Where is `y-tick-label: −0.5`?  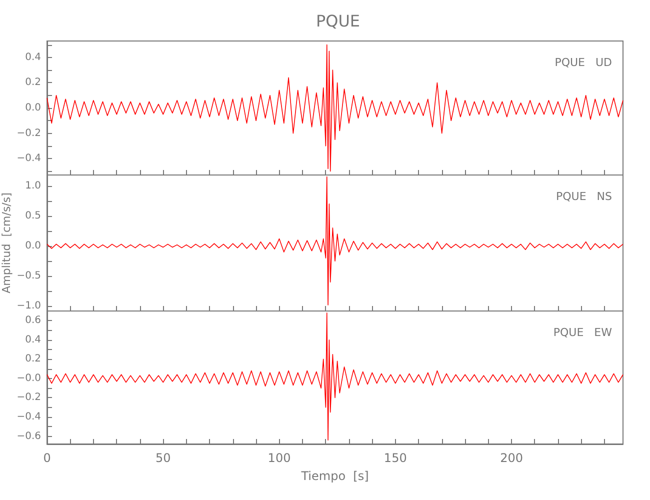 y-tick-label: −0.5 is located at coordinates (28, 276).